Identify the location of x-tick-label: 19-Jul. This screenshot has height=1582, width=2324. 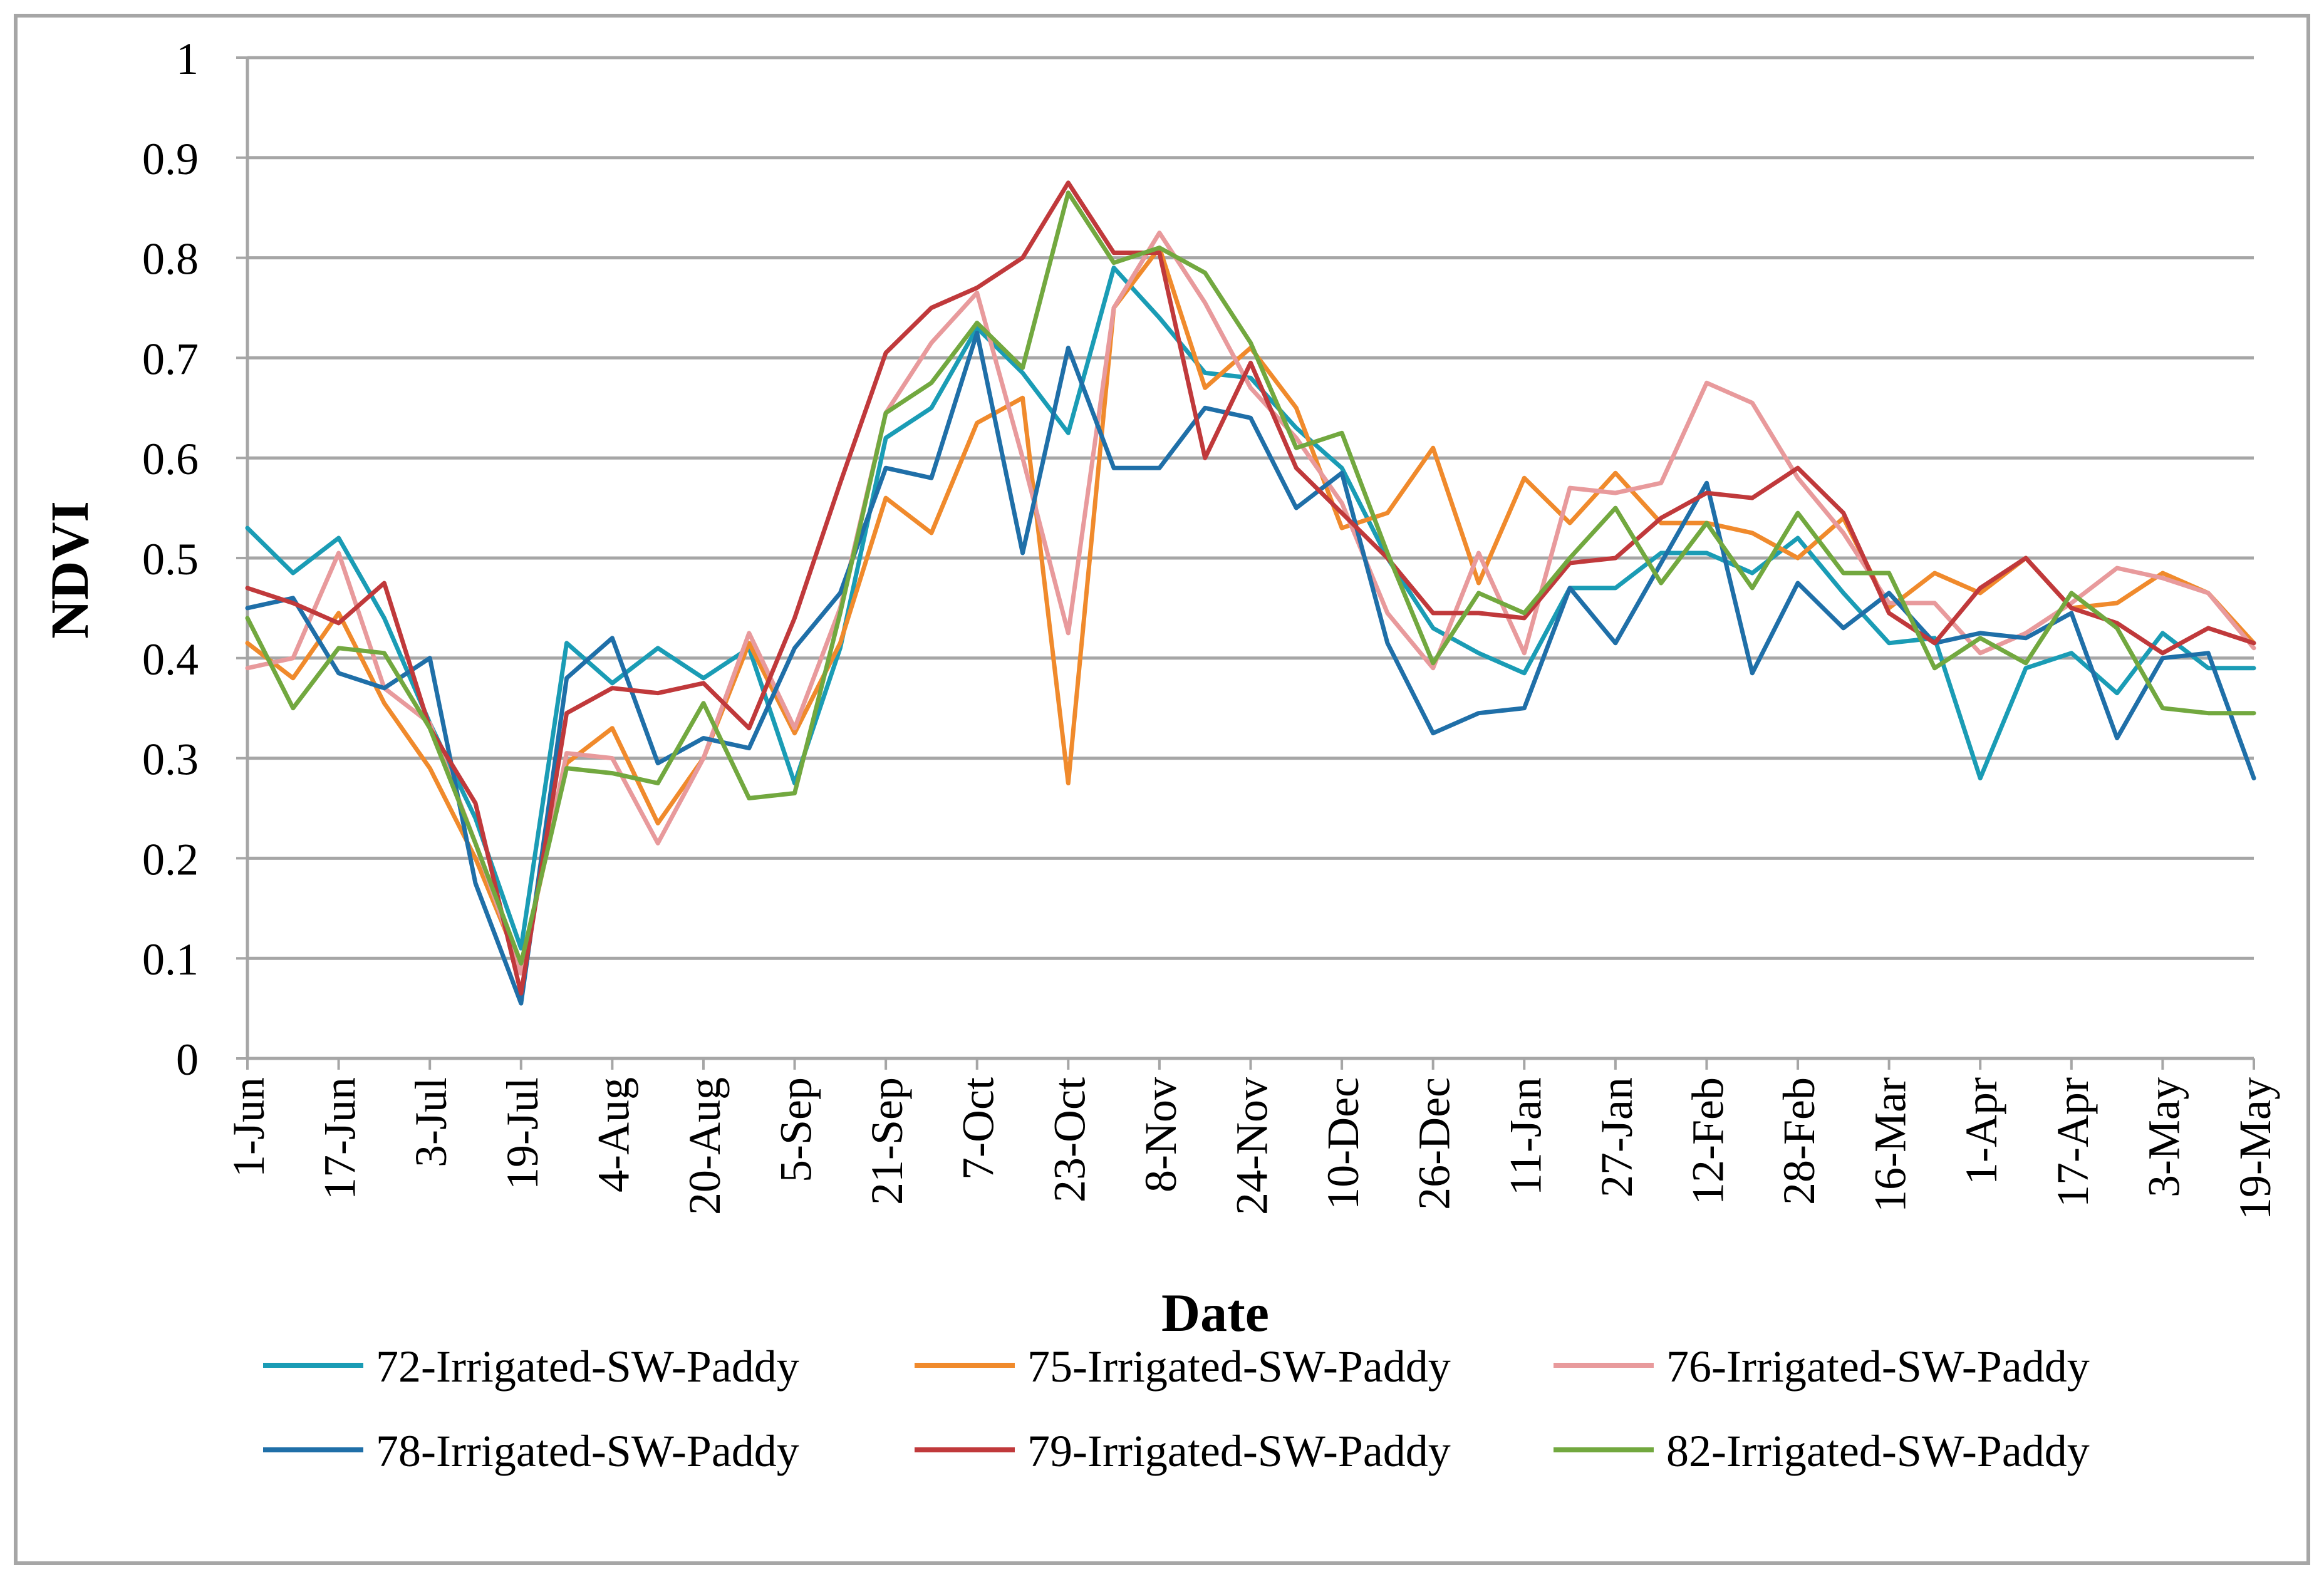
(522, 1134).